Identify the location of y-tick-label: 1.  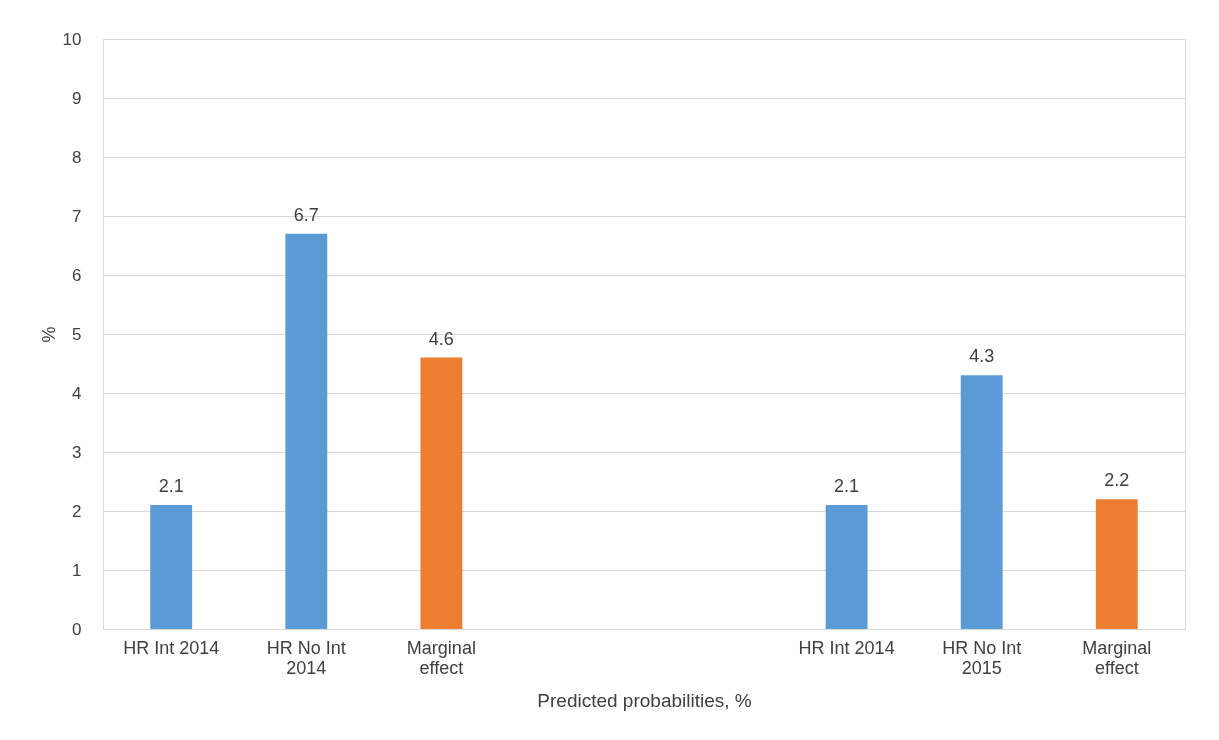
(77, 570).